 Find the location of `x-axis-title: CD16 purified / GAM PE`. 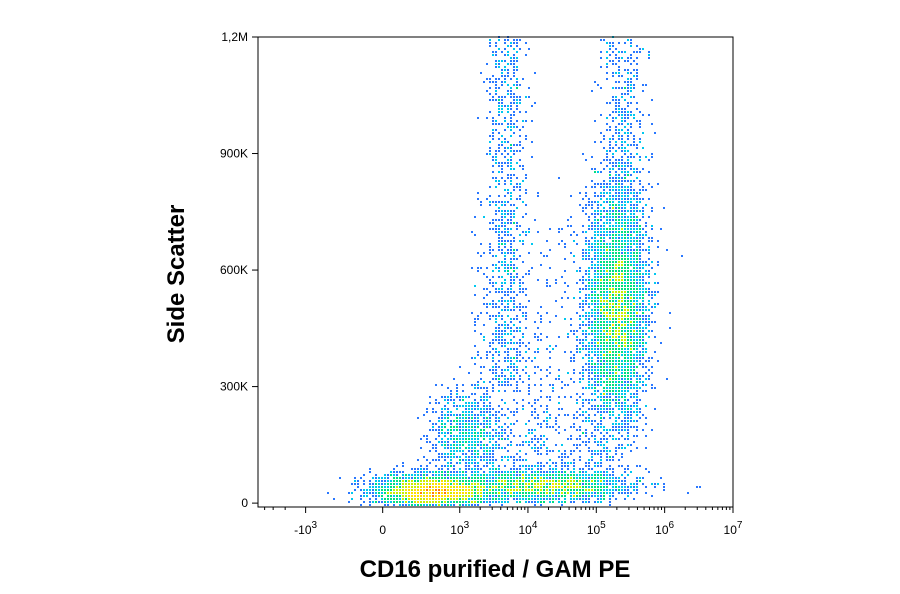

x-axis-title: CD16 purified / GAM PE is located at coordinates (495, 569).